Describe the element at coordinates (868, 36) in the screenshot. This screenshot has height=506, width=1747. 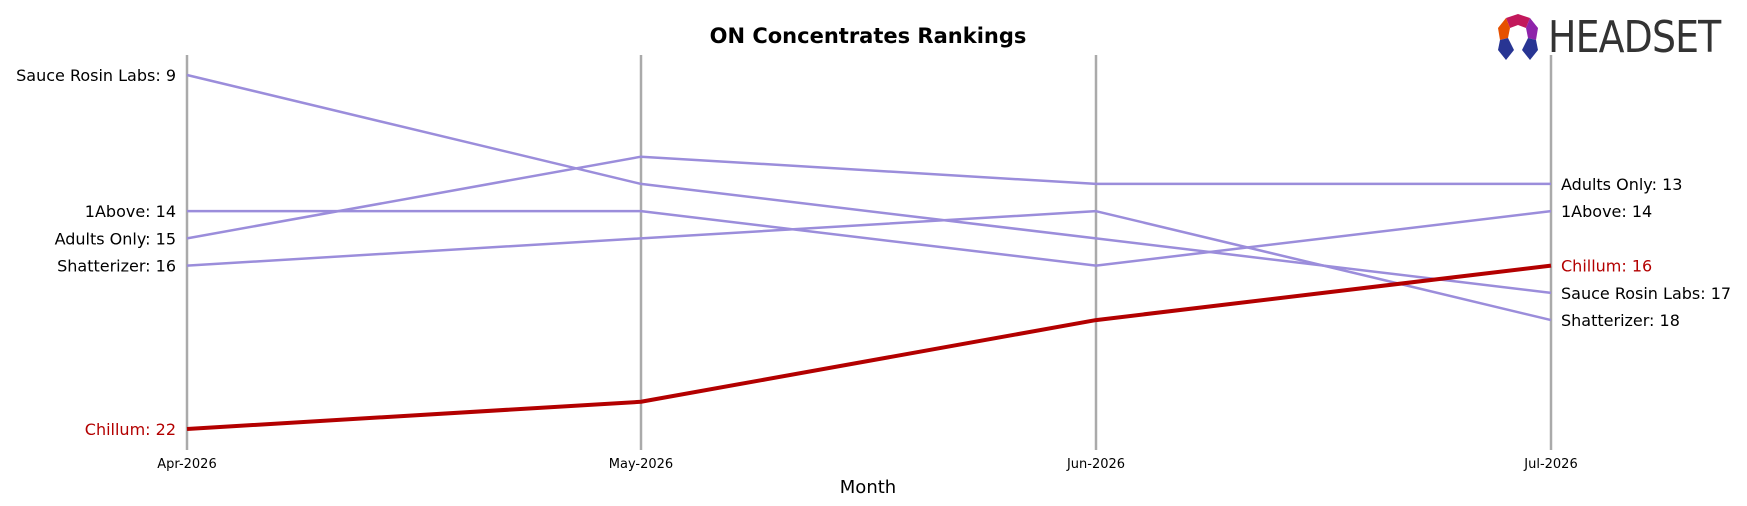
I see `chart-title: ON Concentrates Rankings` at that location.